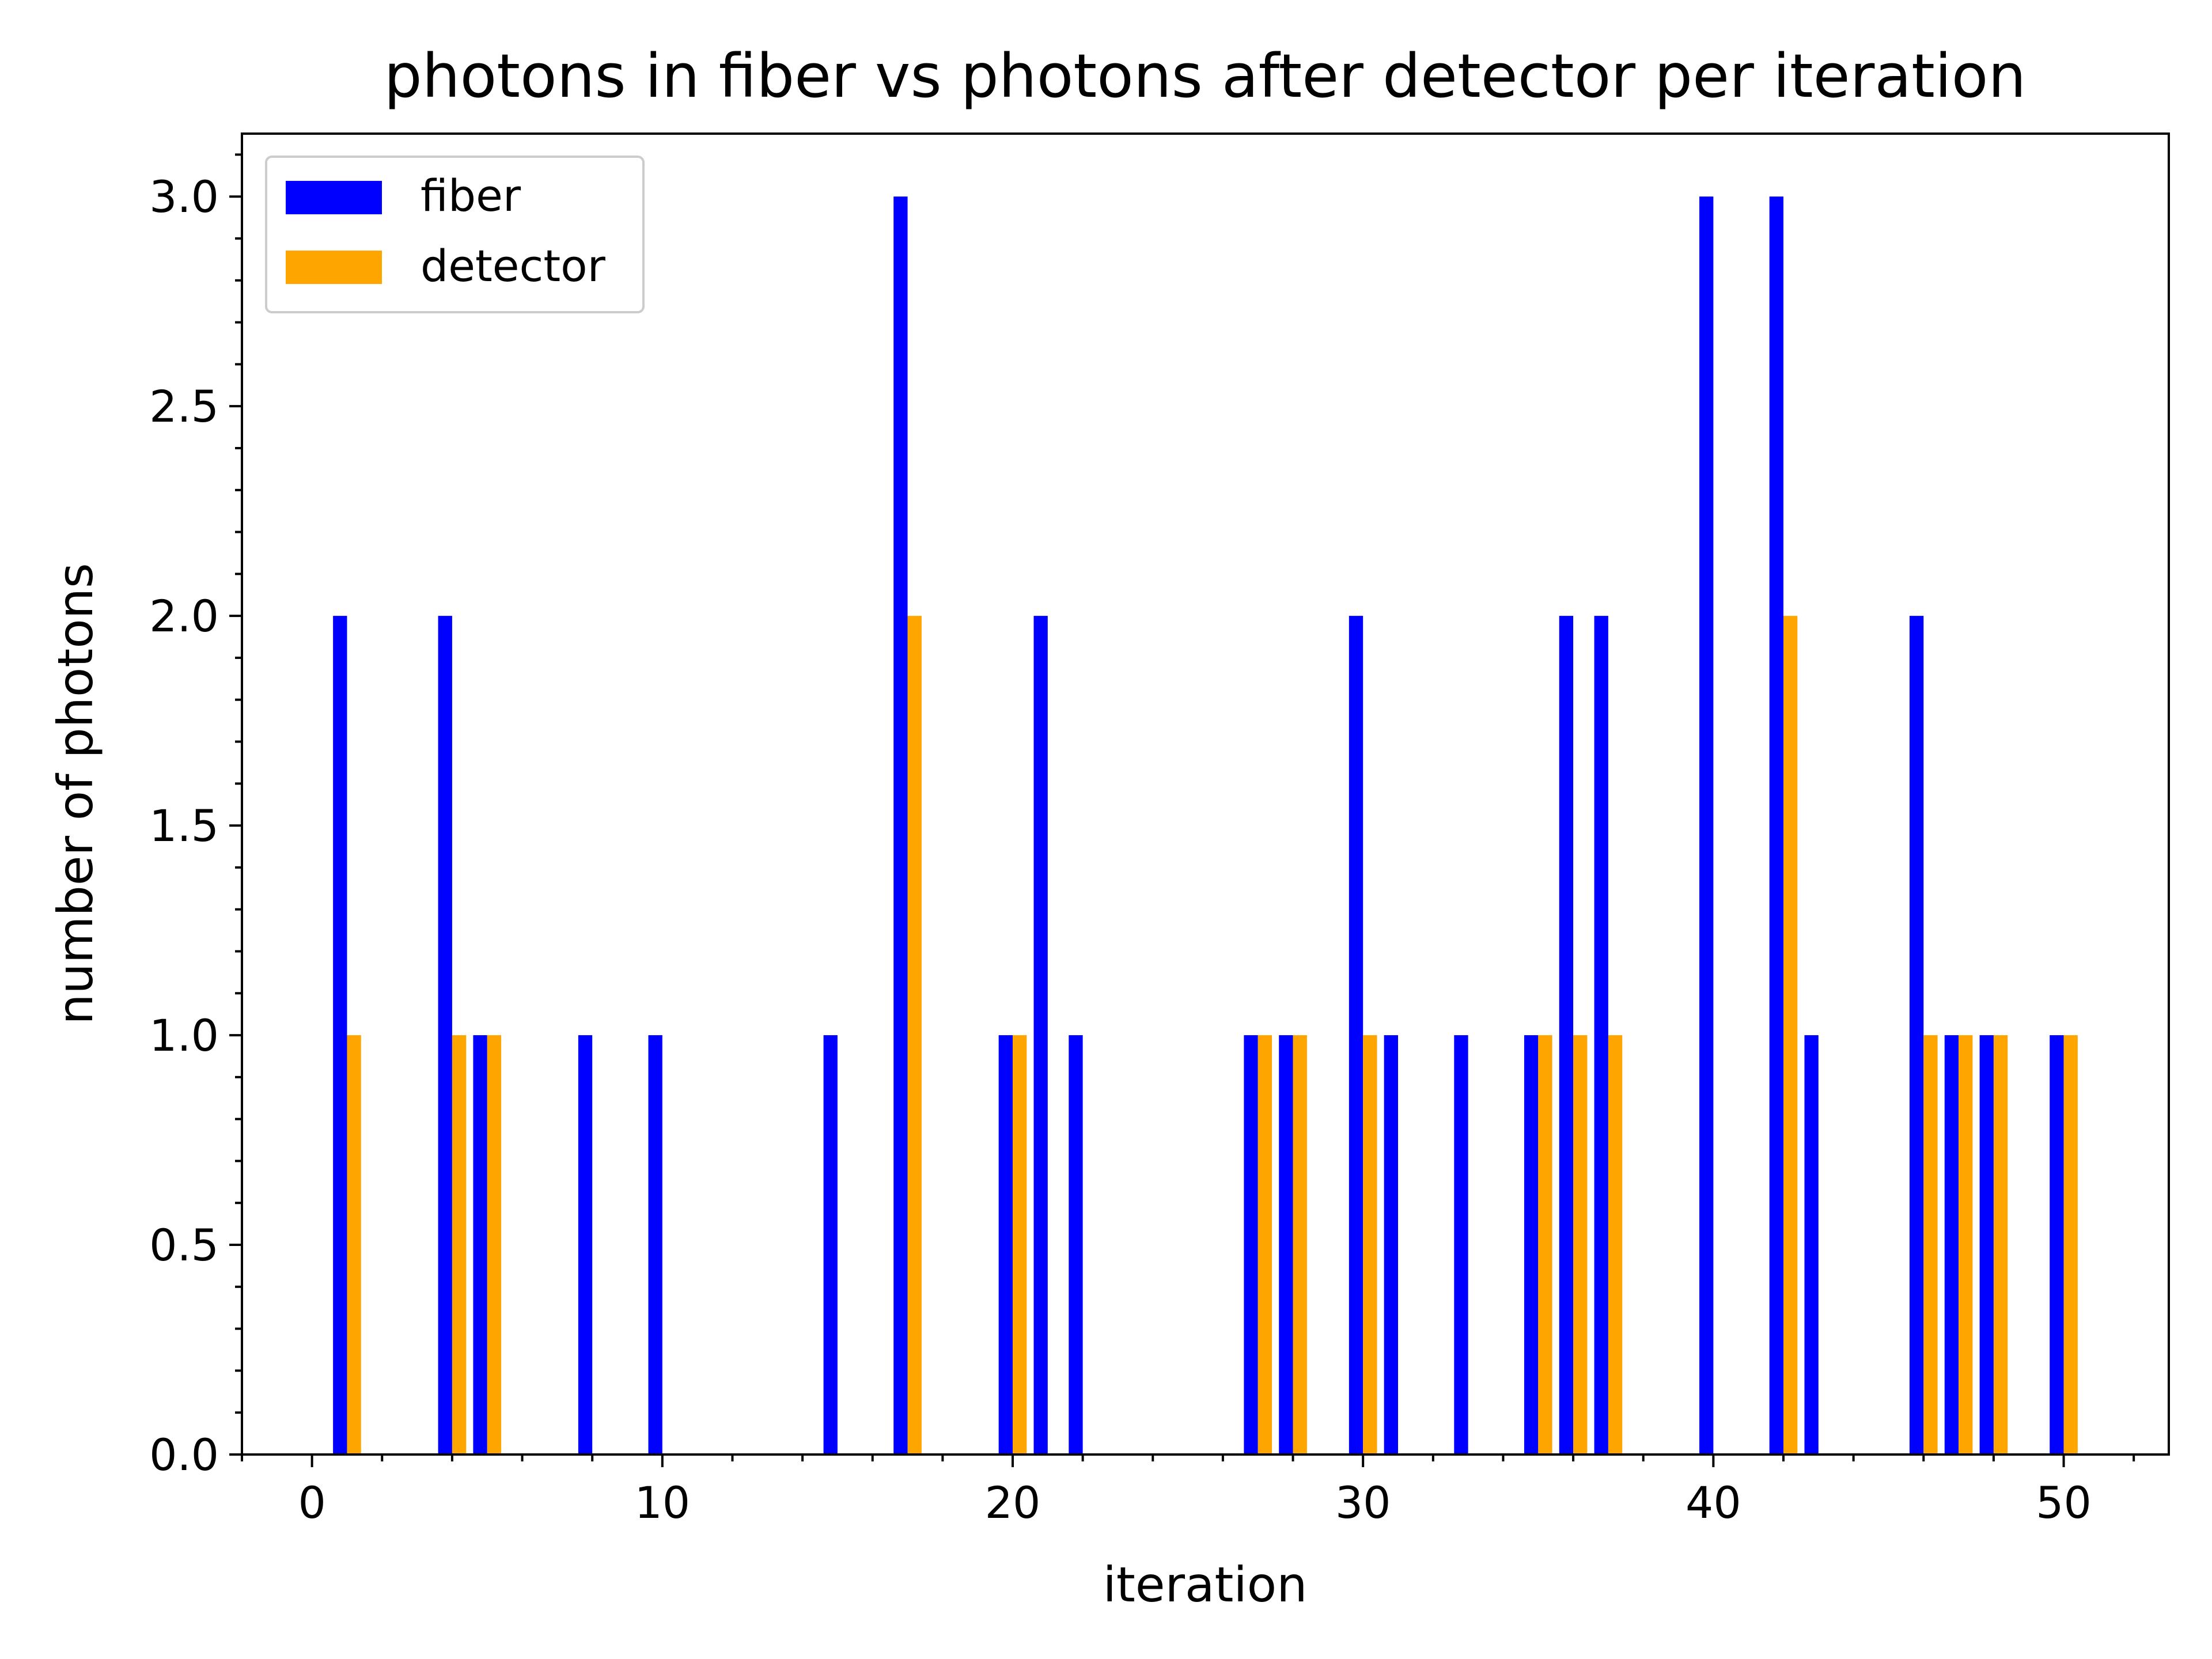 This screenshot has width=2212, height=1659. Describe the element at coordinates (455, 234) in the screenshot. I see `legend: fiber detector` at that location.